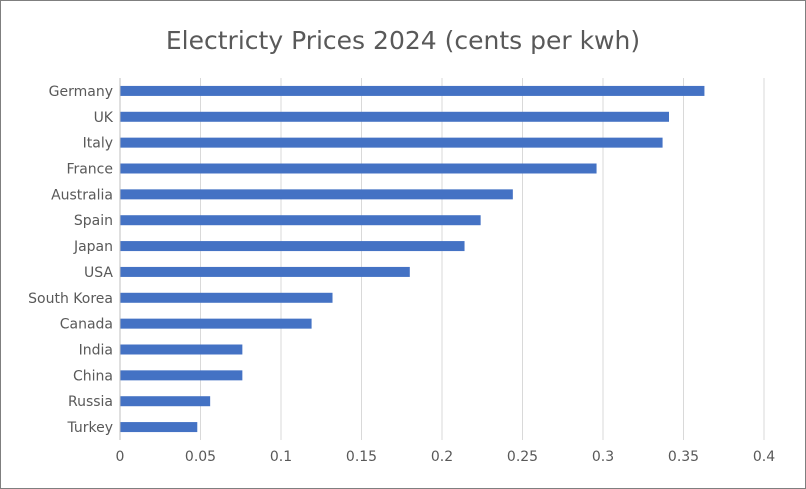  What do you see at coordinates (292, 246) in the screenshot?
I see `bar-japan` at bounding box center [292, 246].